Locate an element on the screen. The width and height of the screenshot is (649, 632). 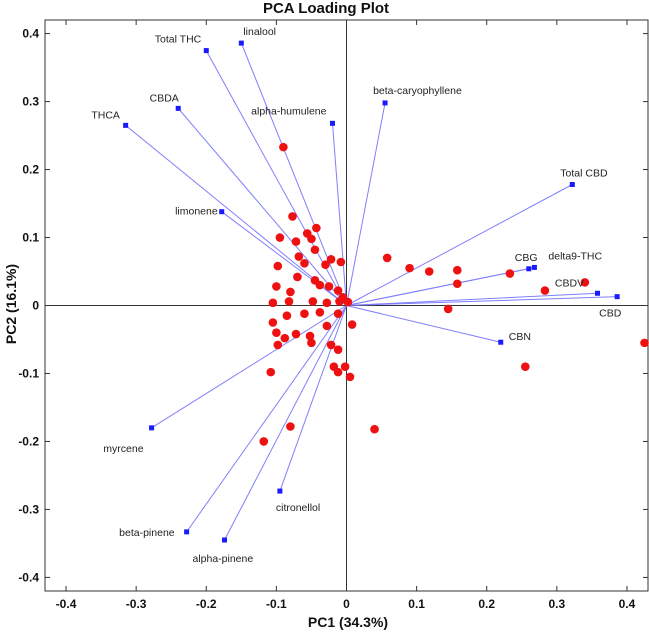
x-tick-label: -0.1 is located at coordinates (276, 604).